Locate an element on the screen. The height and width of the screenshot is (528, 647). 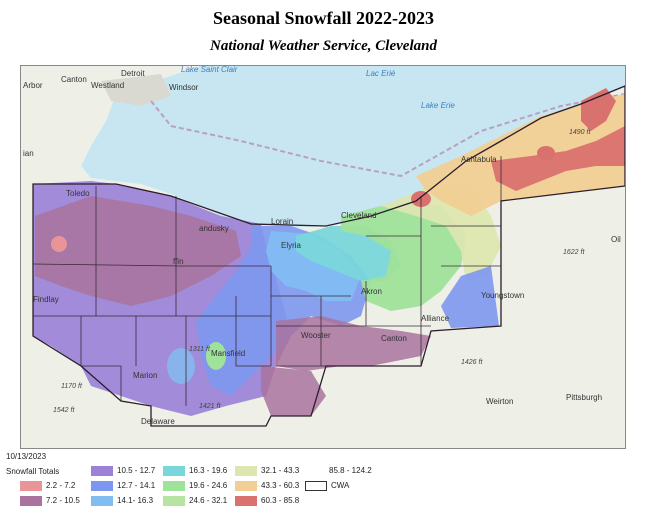
legend-label-cwa: CWA is located at coordinates (340, 485).